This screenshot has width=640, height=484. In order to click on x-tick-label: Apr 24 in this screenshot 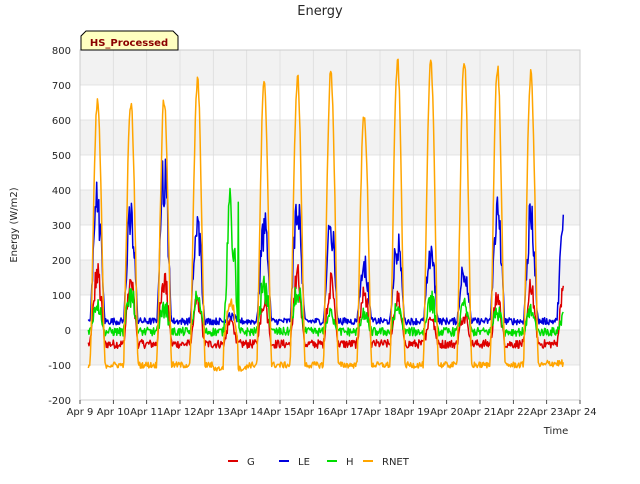, I will do `click(579, 412)`.